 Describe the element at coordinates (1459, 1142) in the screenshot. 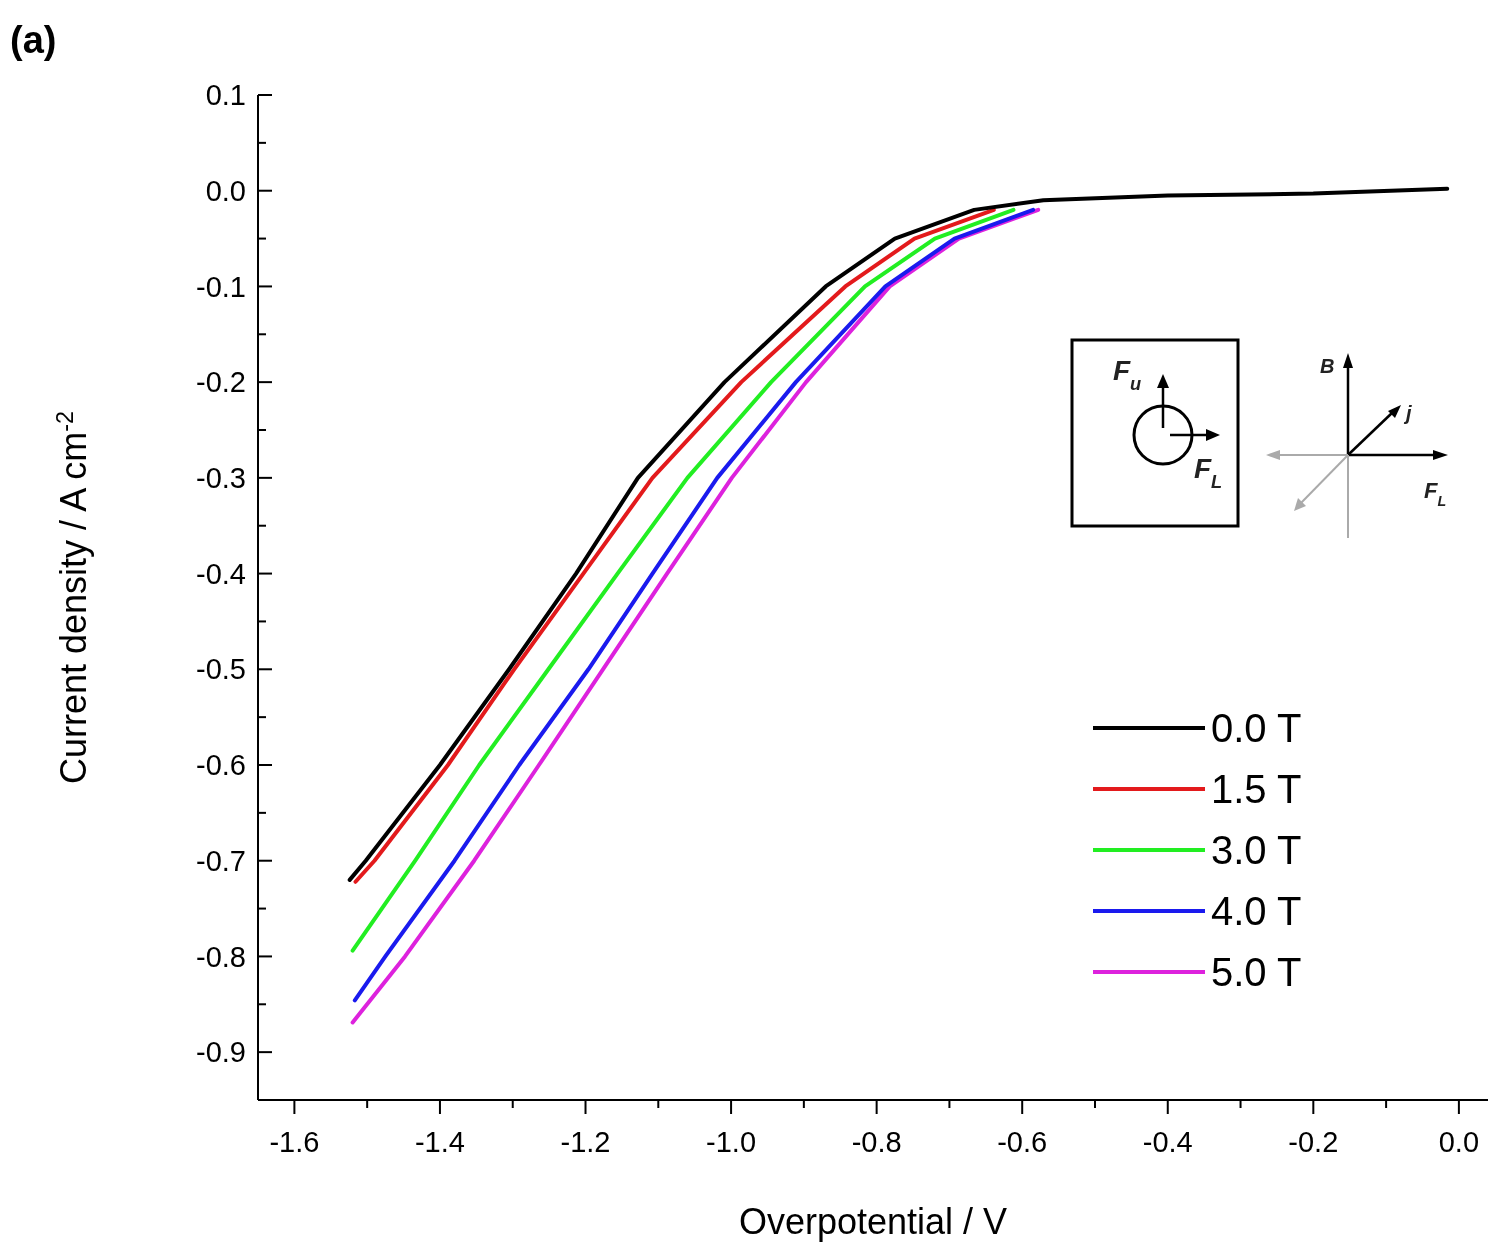

I see `x-tick-label: 0.0` at that location.